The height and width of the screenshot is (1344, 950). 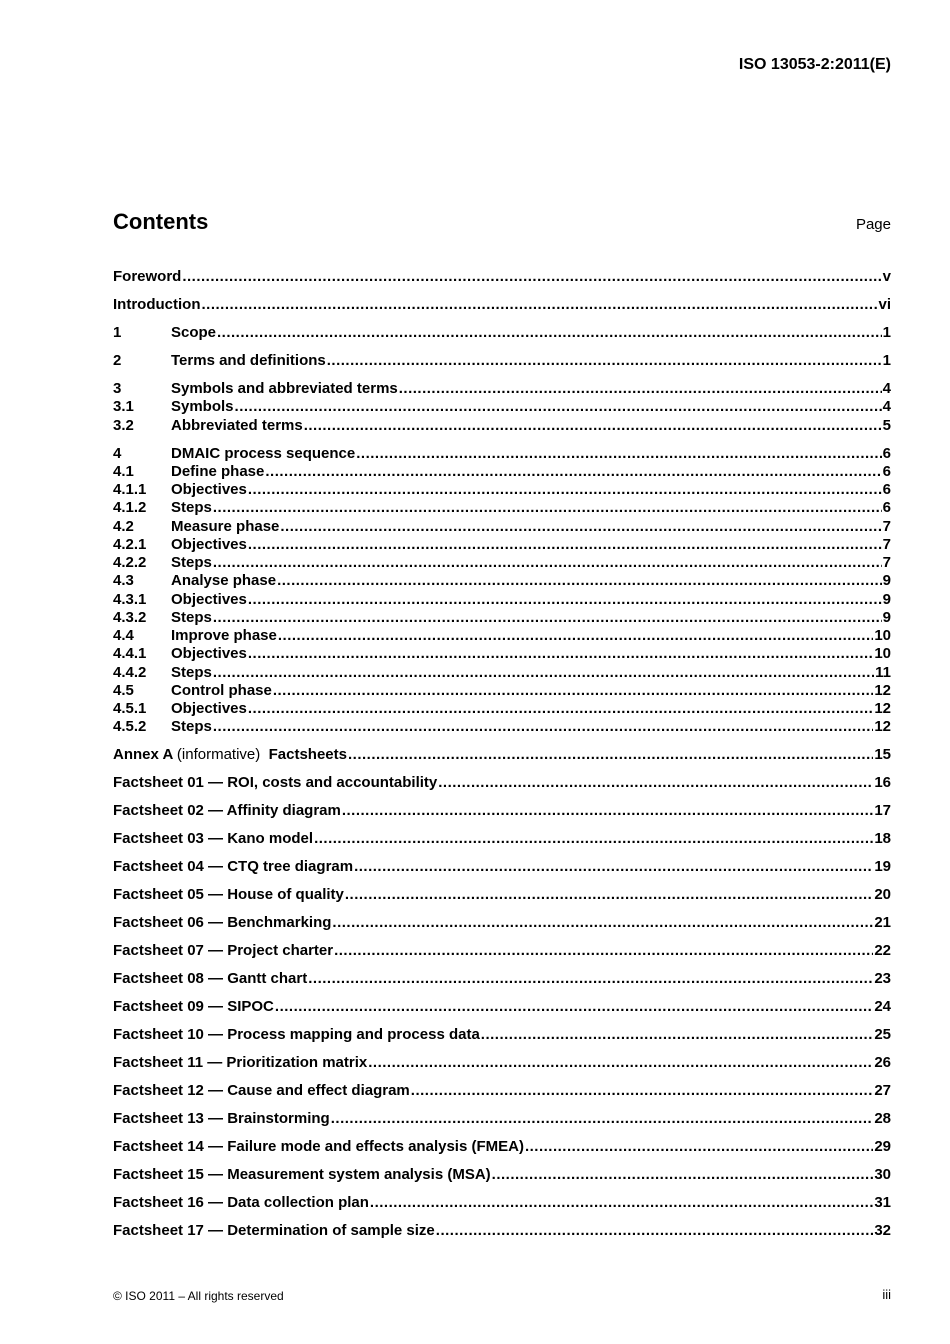 What do you see at coordinates (502, 709) in the screenshot?
I see `toc-entry: 4.5.1 Objectives 12` at bounding box center [502, 709].